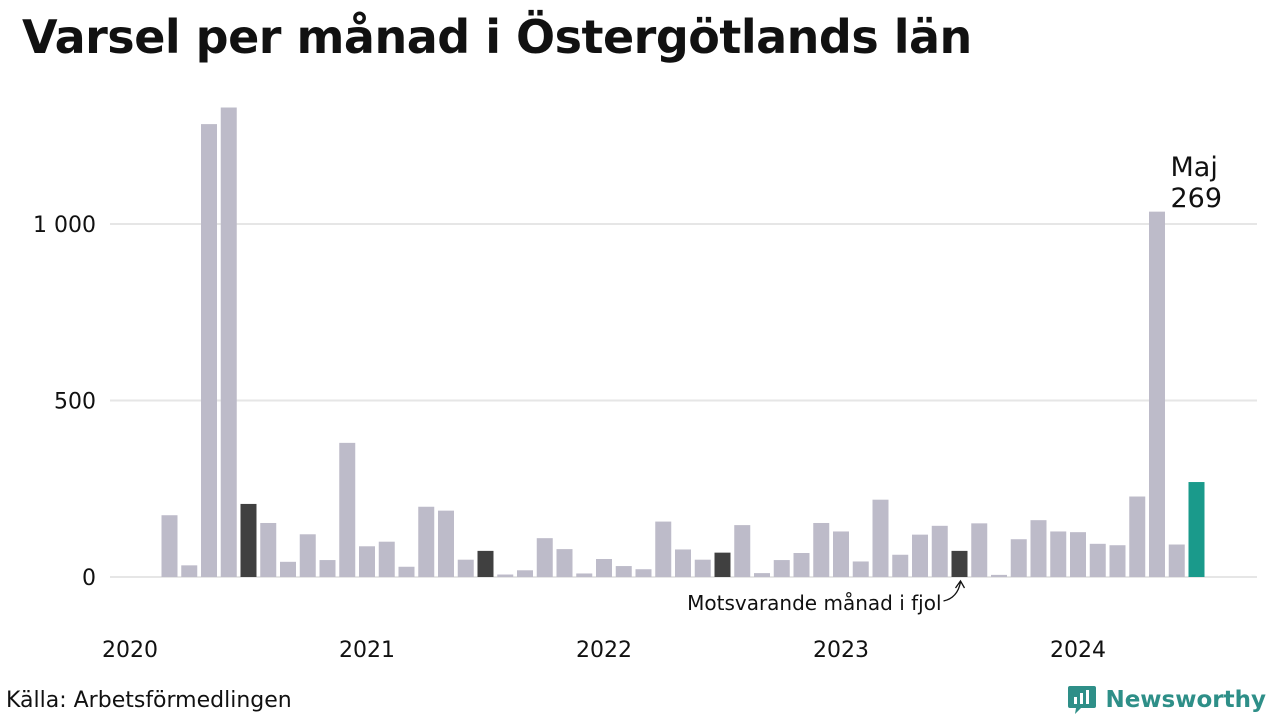 The image size is (1280, 720). What do you see at coordinates (75, 402) in the screenshot?
I see `y-tick-label: 500` at bounding box center [75, 402].